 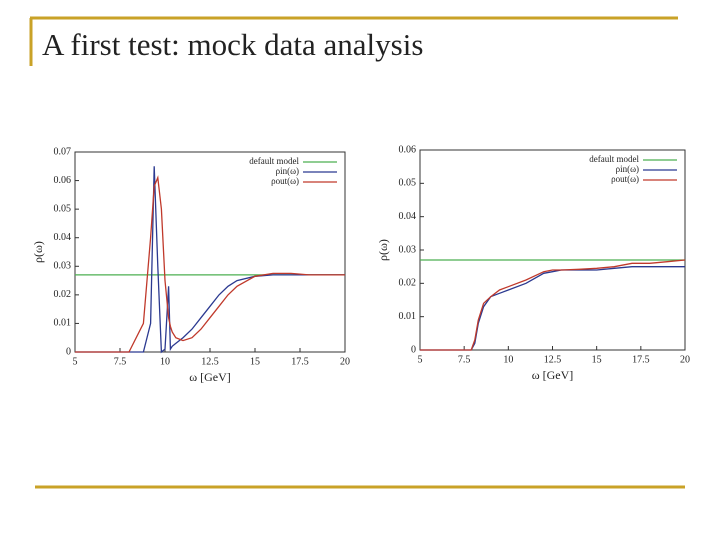 I want to click on slide-title: A first test: mock data analysis, so click(x=232, y=44).